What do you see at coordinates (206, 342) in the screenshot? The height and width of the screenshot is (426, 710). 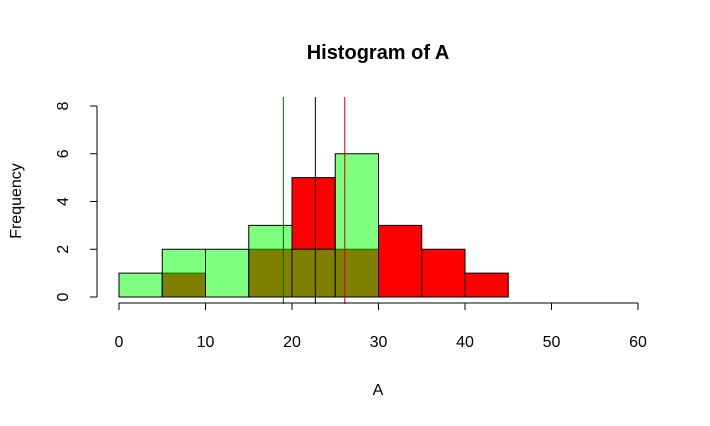 I see `x-tick-label: 10` at bounding box center [206, 342].